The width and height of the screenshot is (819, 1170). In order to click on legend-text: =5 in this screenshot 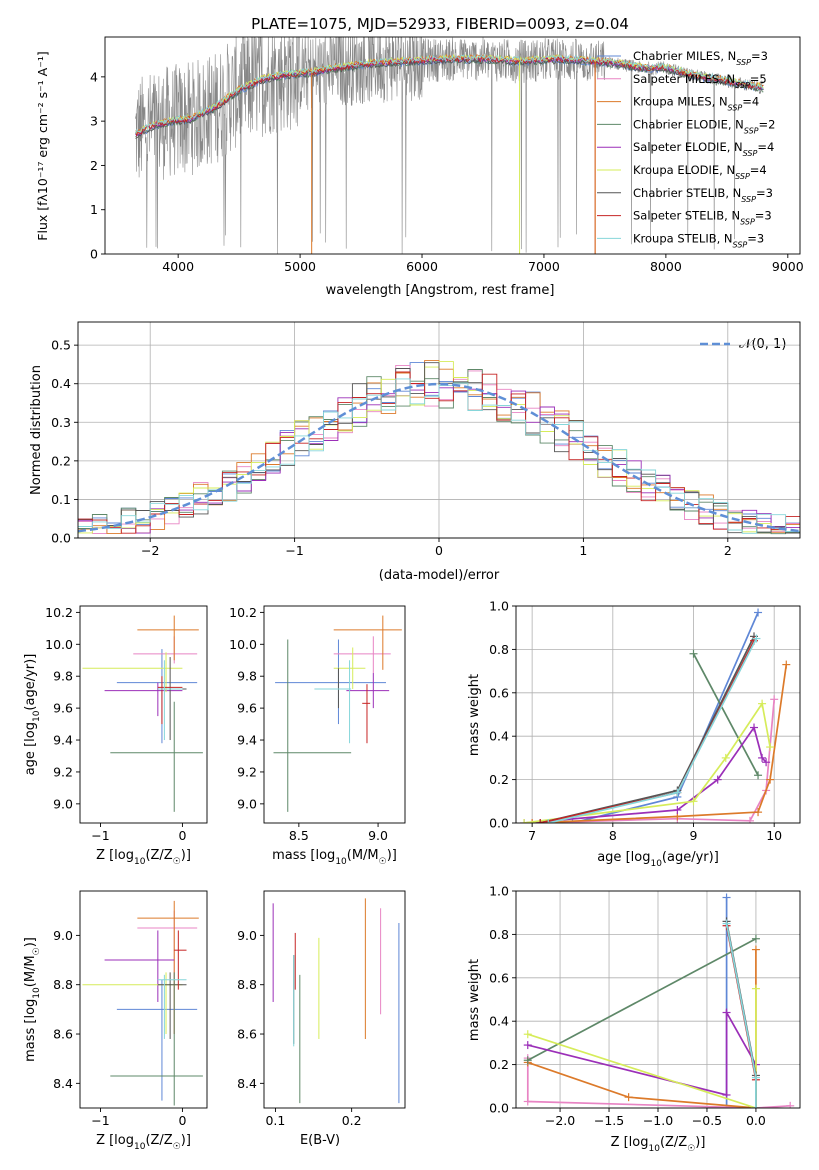, I will do `click(758, 79)`.